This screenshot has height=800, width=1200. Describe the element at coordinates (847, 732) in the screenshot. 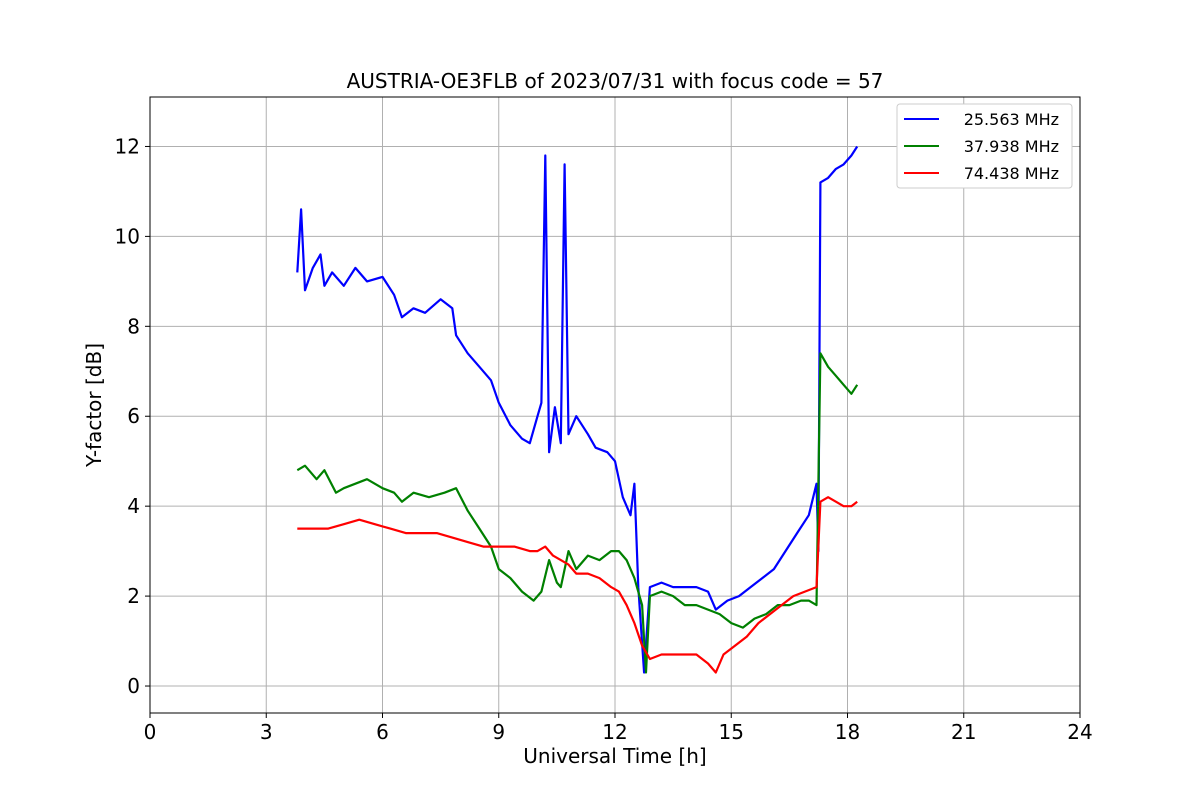

I see `x-tick-label: 18` at that location.